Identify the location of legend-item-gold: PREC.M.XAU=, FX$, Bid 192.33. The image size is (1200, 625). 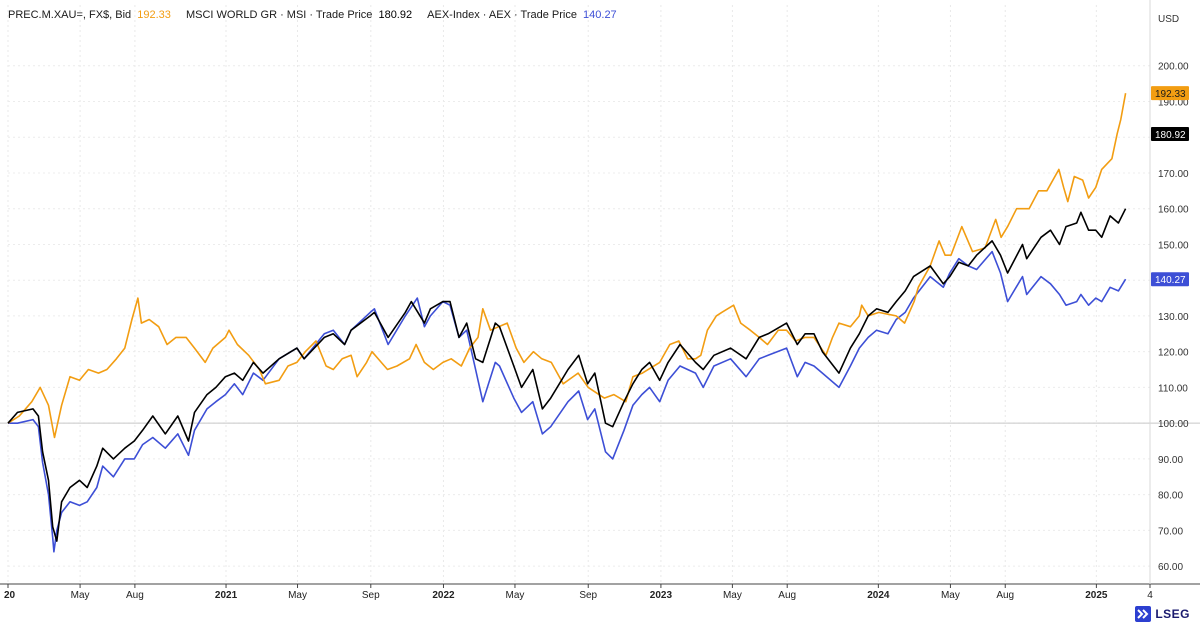
(91, 15).